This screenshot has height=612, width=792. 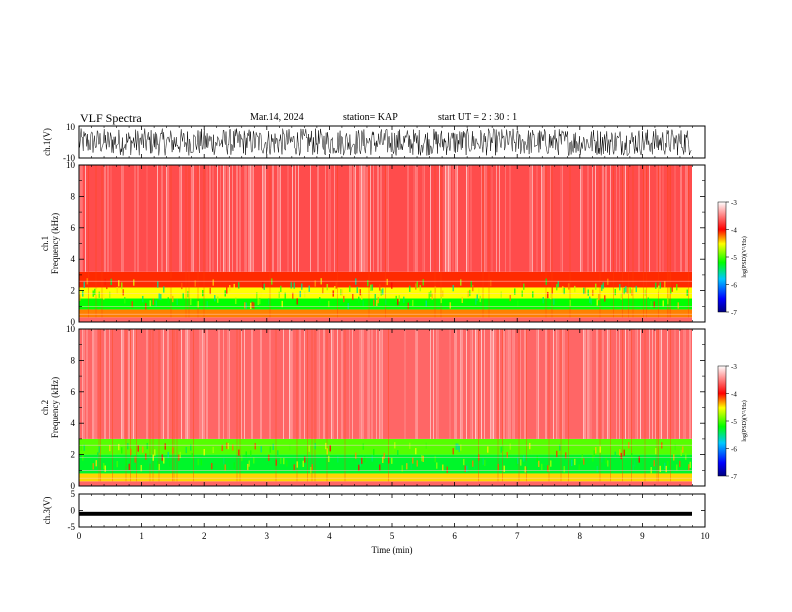 I want to click on ch3-ytick-label: 5, so click(x=73, y=494).